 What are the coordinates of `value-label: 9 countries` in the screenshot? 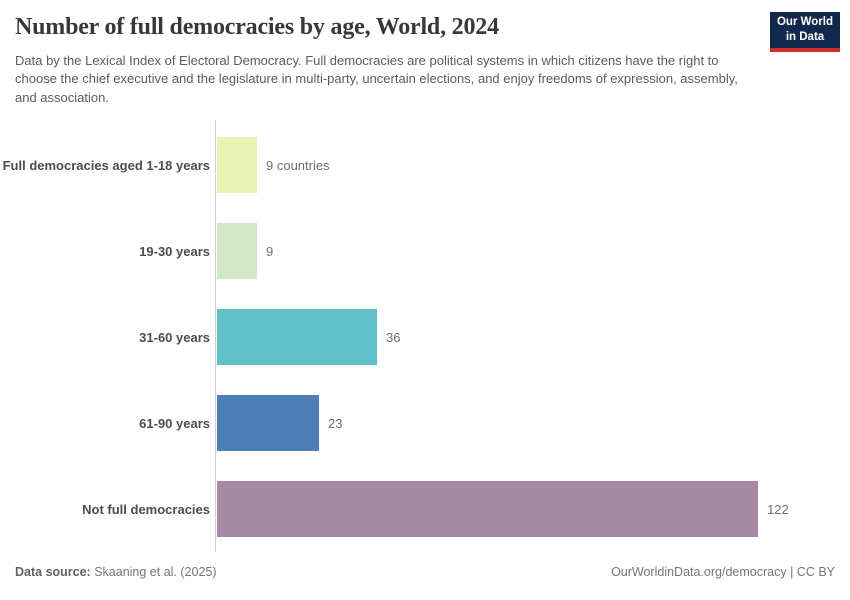 It's located at (298, 165).